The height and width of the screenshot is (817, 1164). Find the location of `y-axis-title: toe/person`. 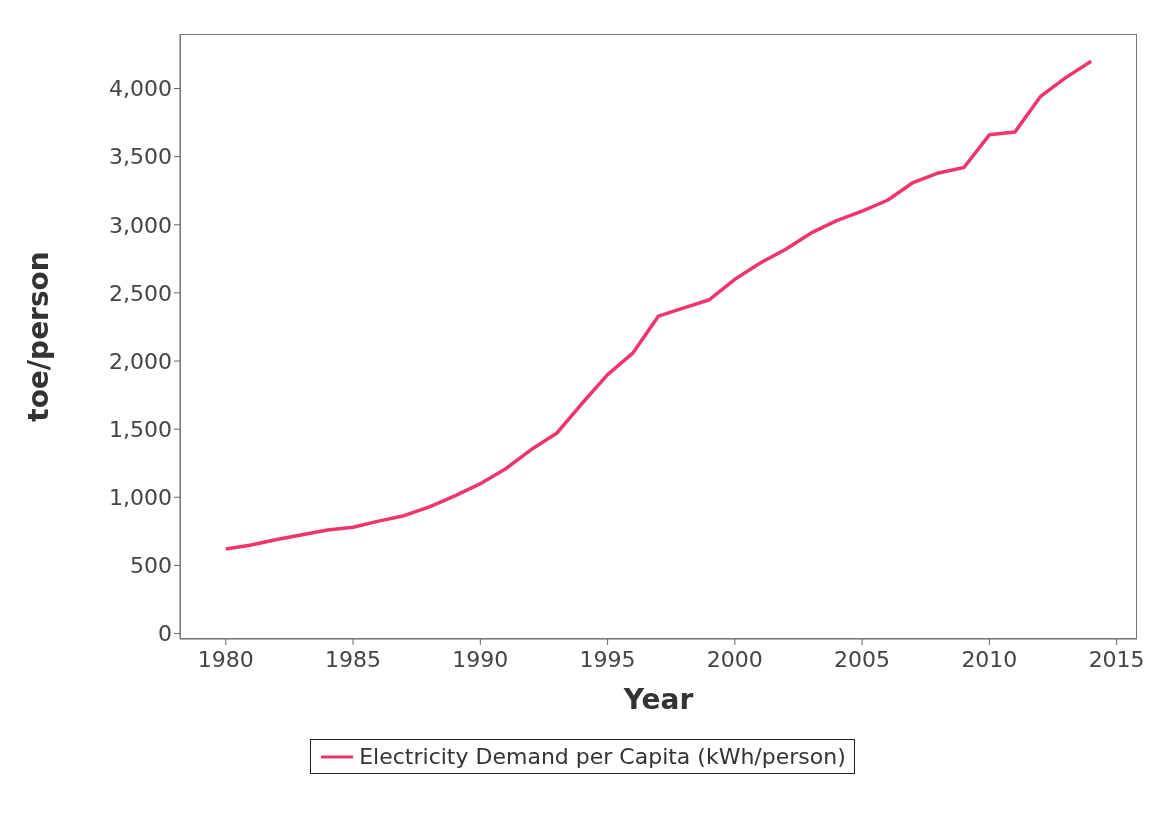

y-axis-title: toe/person is located at coordinates (38, 336).